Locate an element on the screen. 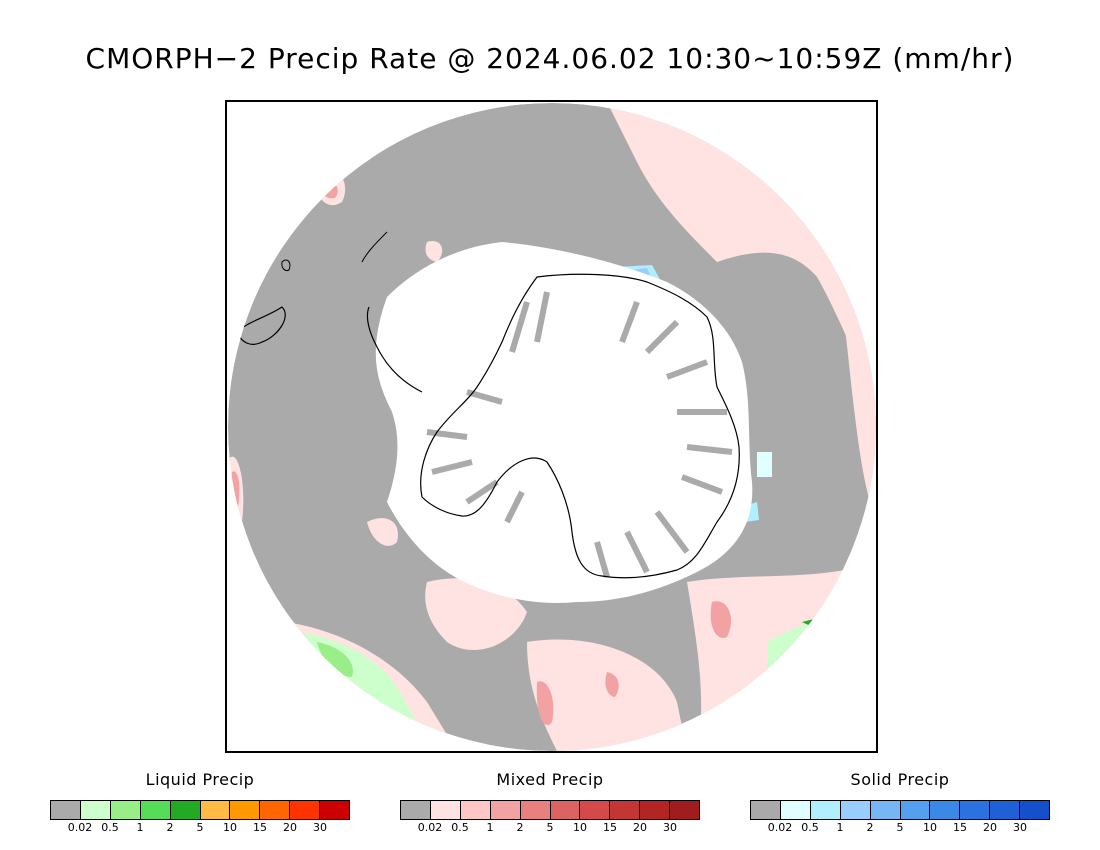 The width and height of the screenshot is (1100, 850). legend-mixed: Mixed Precip 0.02 0.5 1 2 5 10 15 20 30 is located at coordinates (550, 802).